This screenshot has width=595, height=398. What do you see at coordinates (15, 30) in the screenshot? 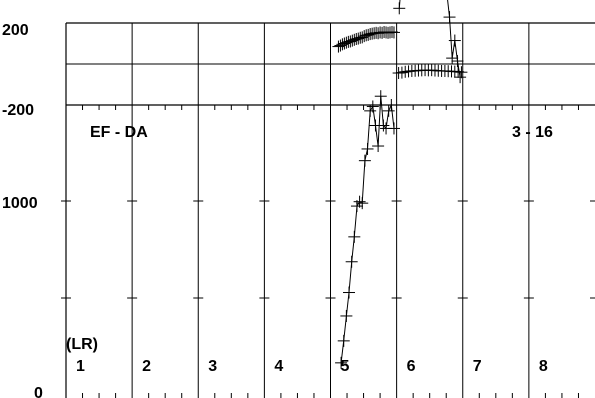
I see `y-tick-label-200: 200` at bounding box center [15, 30].